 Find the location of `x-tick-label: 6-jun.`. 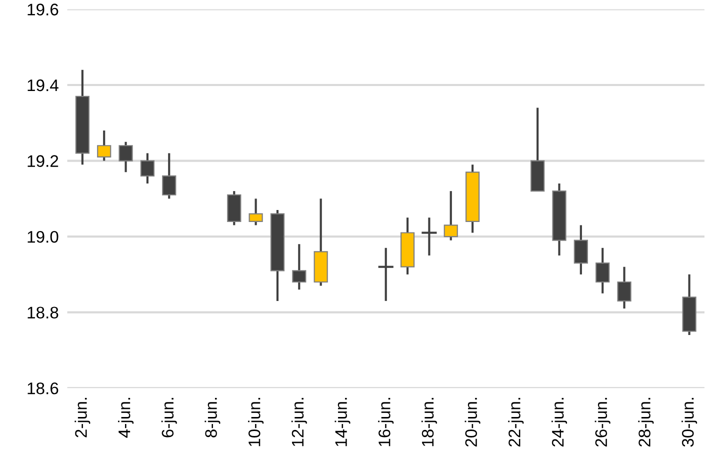

x-tick-label: 6-jun. is located at coordinates (169, 418).